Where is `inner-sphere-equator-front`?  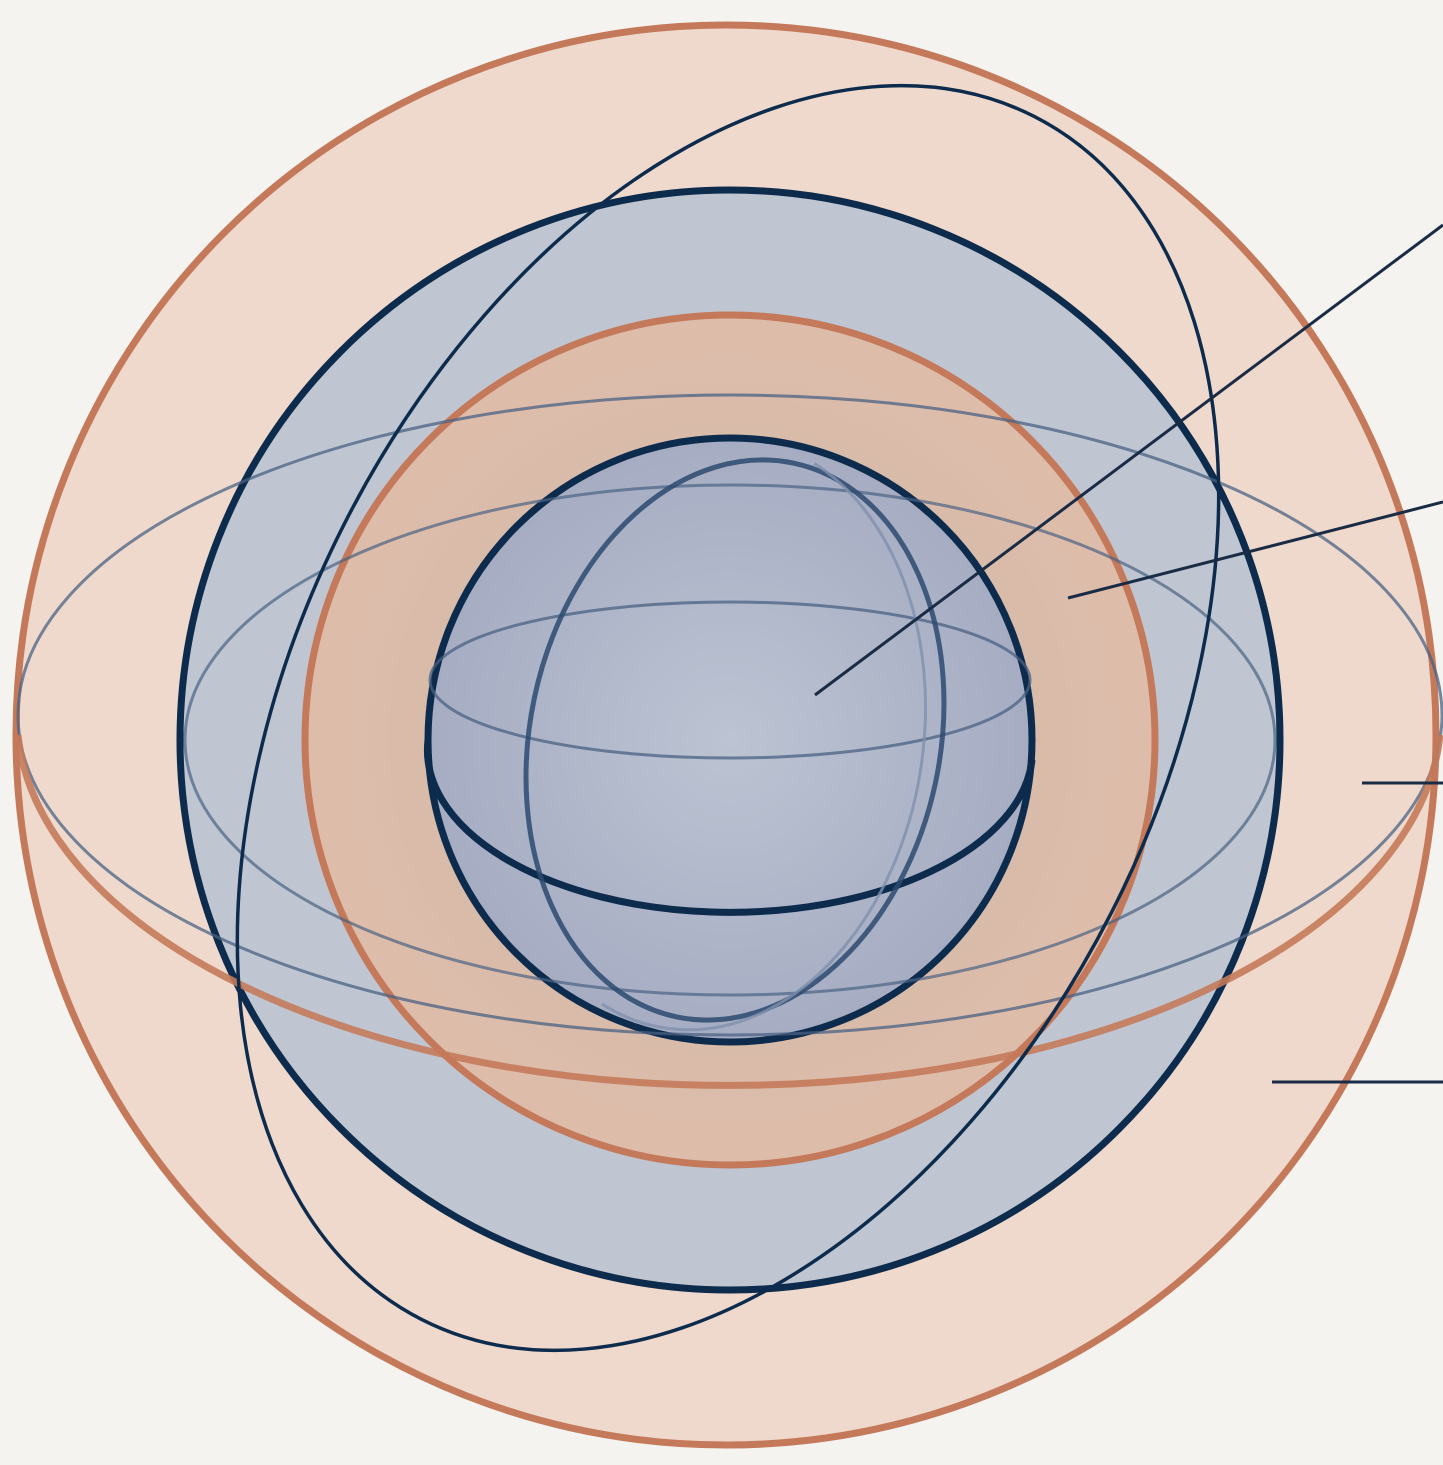 inner-sphere-equator-front is located at coordinates (729, 827).